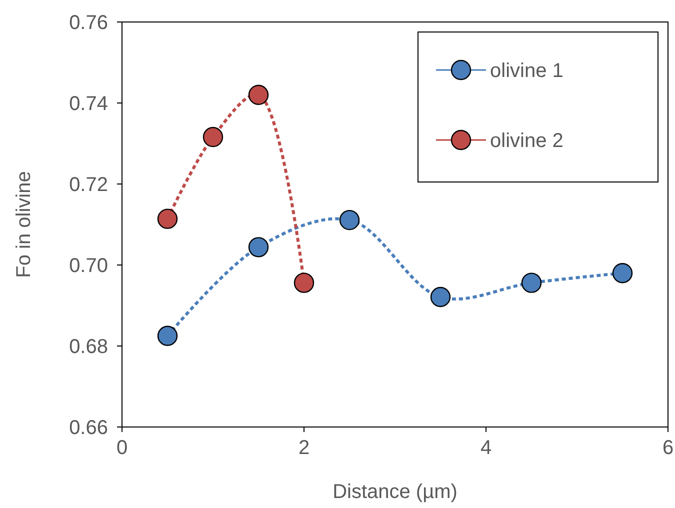  I want to click on y-tick-label: 0.66, so click(88, 428).